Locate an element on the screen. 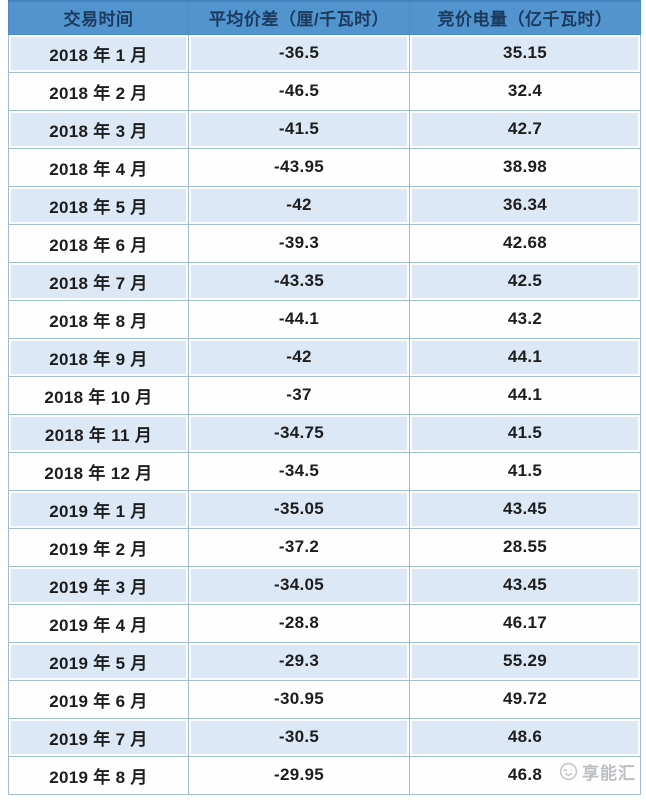  period-cell: 2019 年 2 月 is located at coordinates (98, 547).